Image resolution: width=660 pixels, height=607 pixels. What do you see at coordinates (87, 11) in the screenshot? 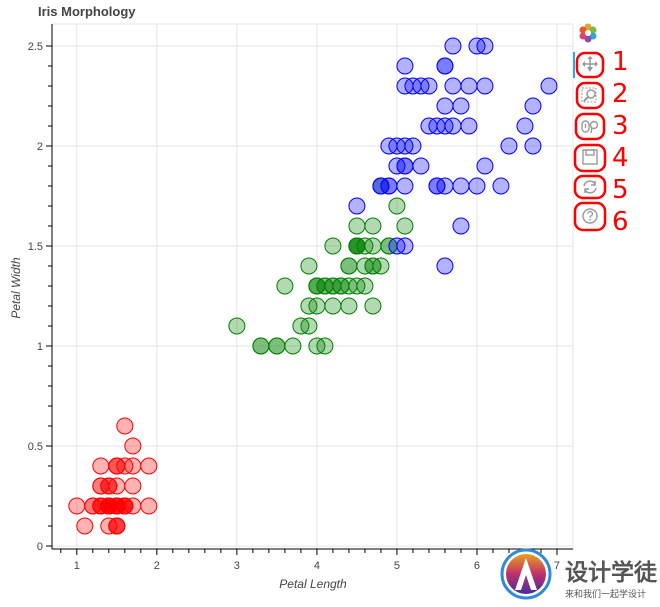
I see `chart-title: Iris Morphology` at bounding box center [87, 11].